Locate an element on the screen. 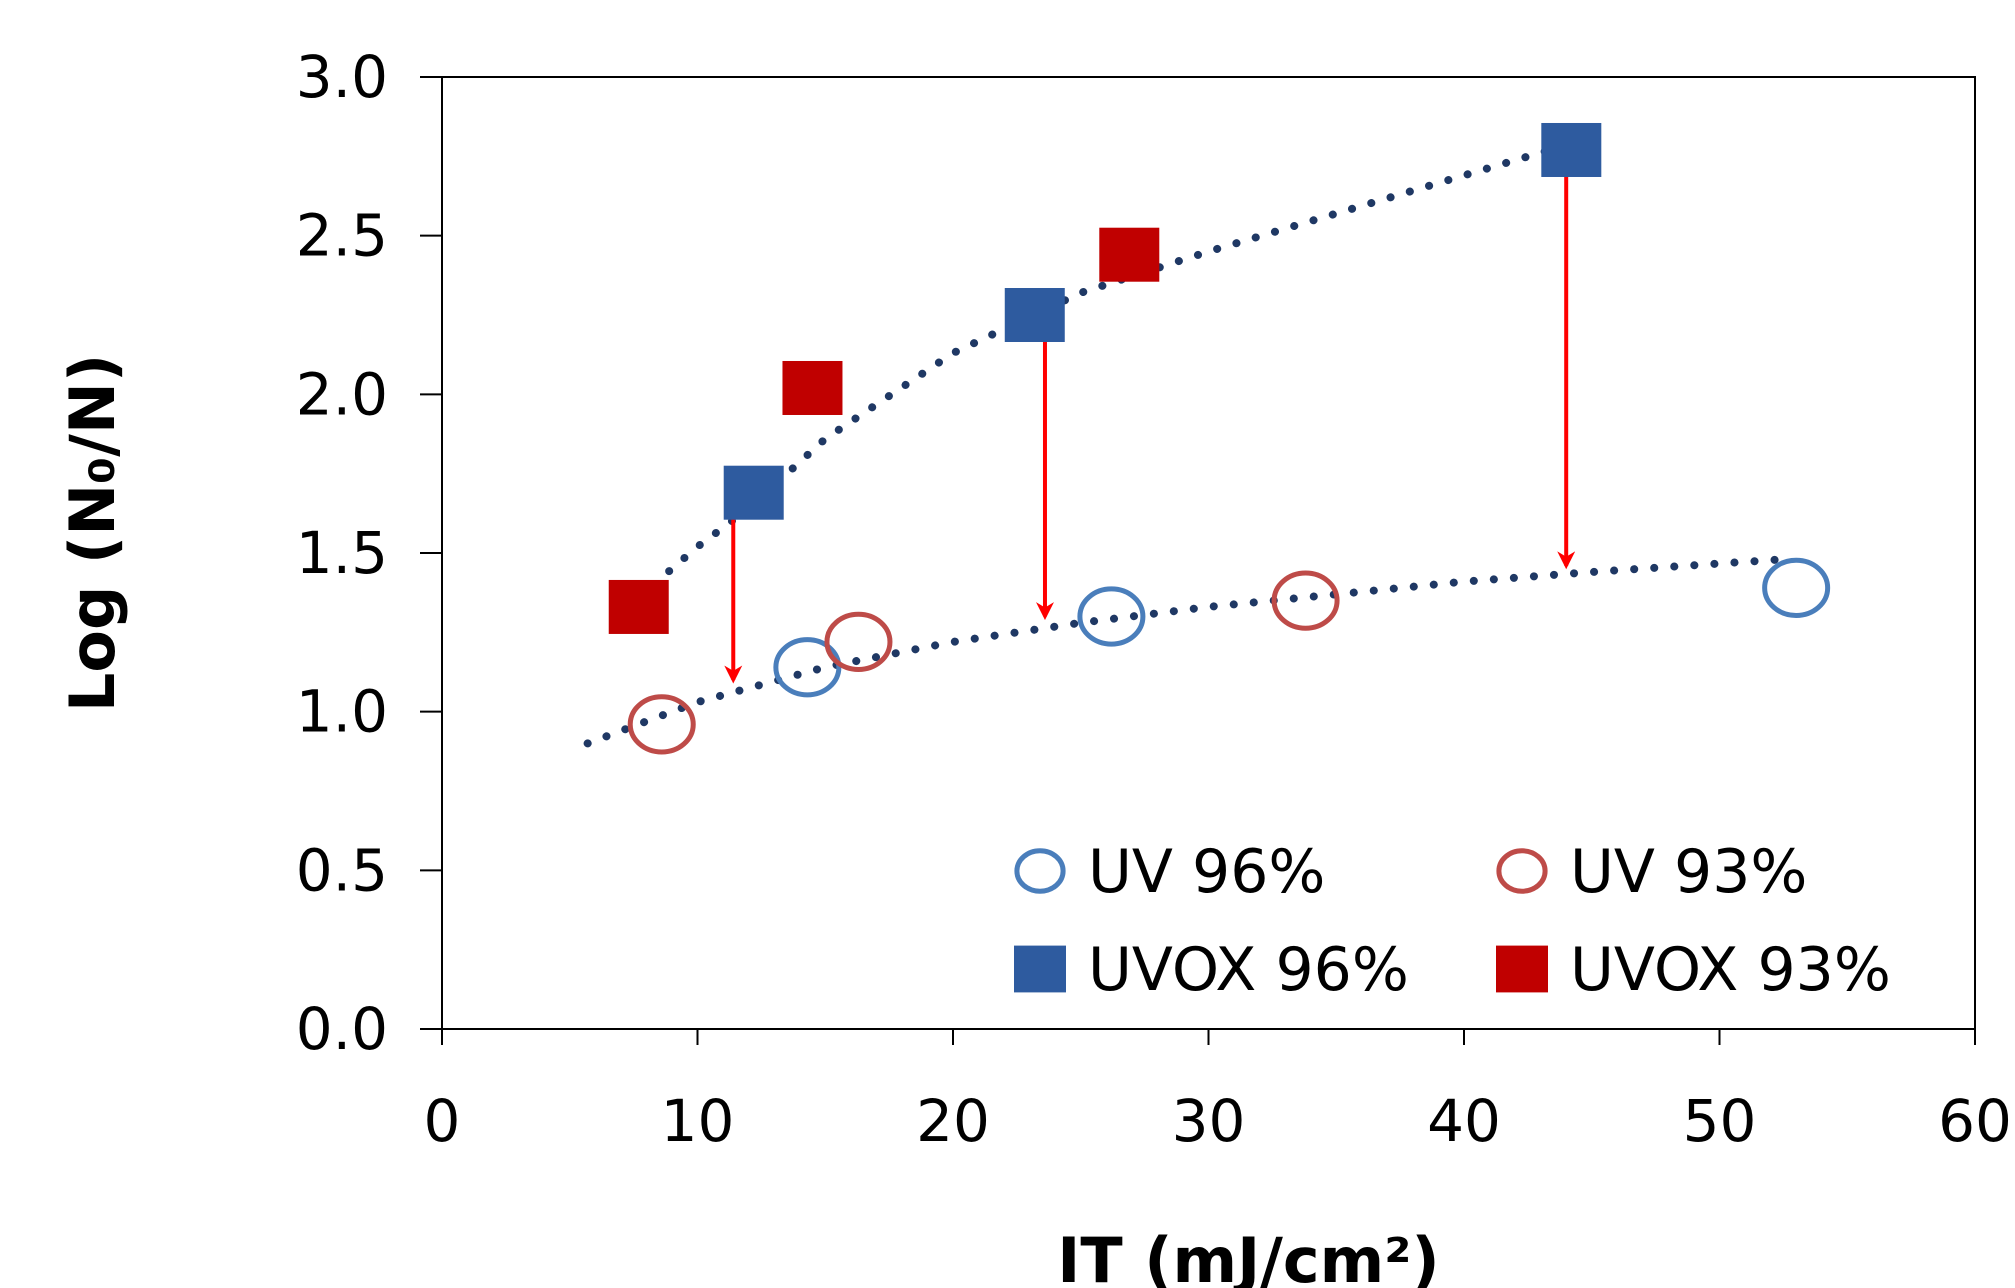 This screenshot has height=1288, width=2015. legend-label-uvox-96: UVOX 96% is located at coordinates (1248, 970).